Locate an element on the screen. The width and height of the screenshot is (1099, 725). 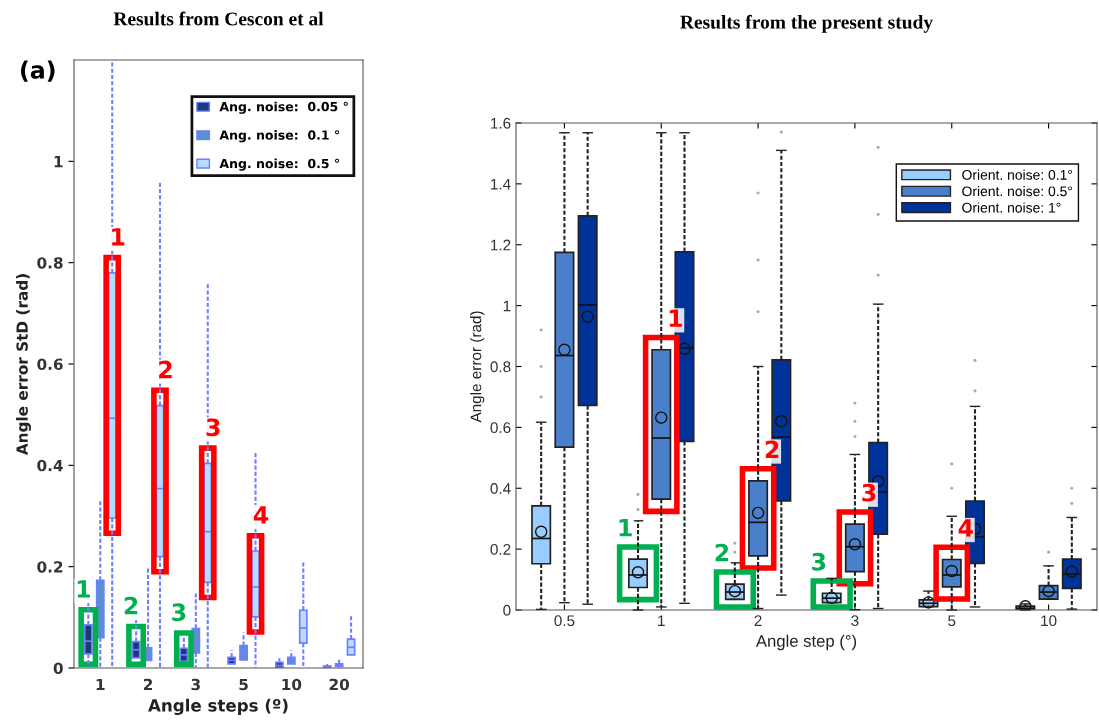
x-tick-label: 0.5 is located at coordinates (564, 621).